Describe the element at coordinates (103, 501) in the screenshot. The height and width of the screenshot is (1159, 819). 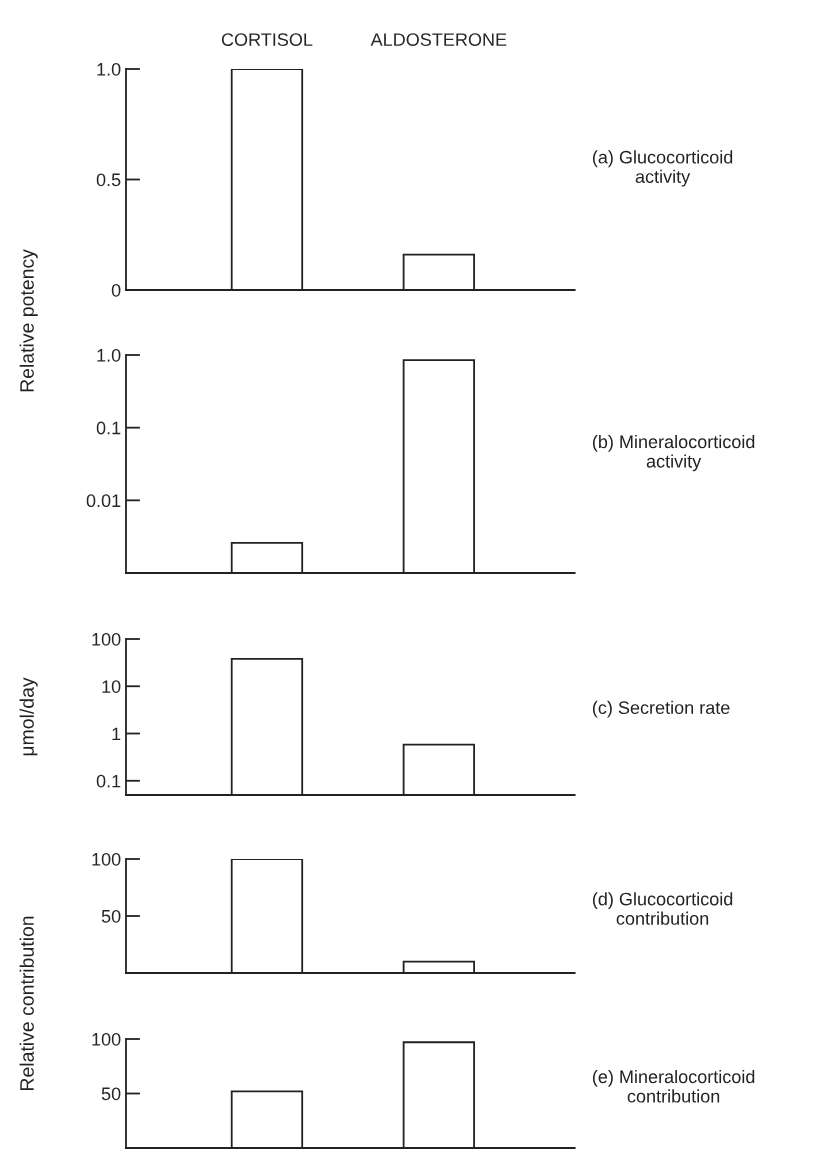
I see `y-tick-label: 0.01` at that location.